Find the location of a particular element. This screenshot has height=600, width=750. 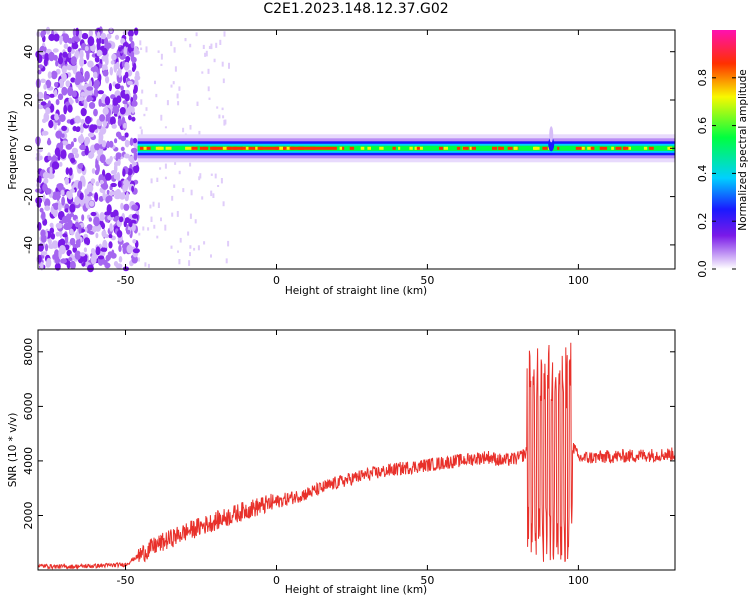

colorbar-gradient is located at coordinates (724, 149).